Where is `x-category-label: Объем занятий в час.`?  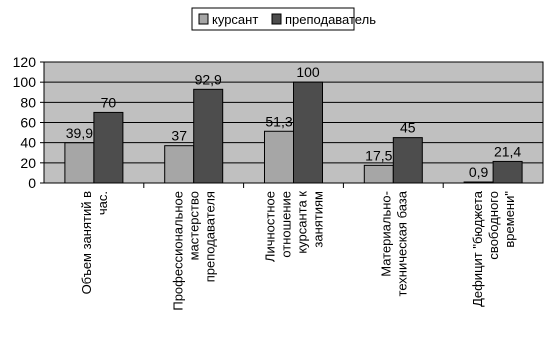
x-category-label: Объем занятий в час. is located at coordinates (94, 243).